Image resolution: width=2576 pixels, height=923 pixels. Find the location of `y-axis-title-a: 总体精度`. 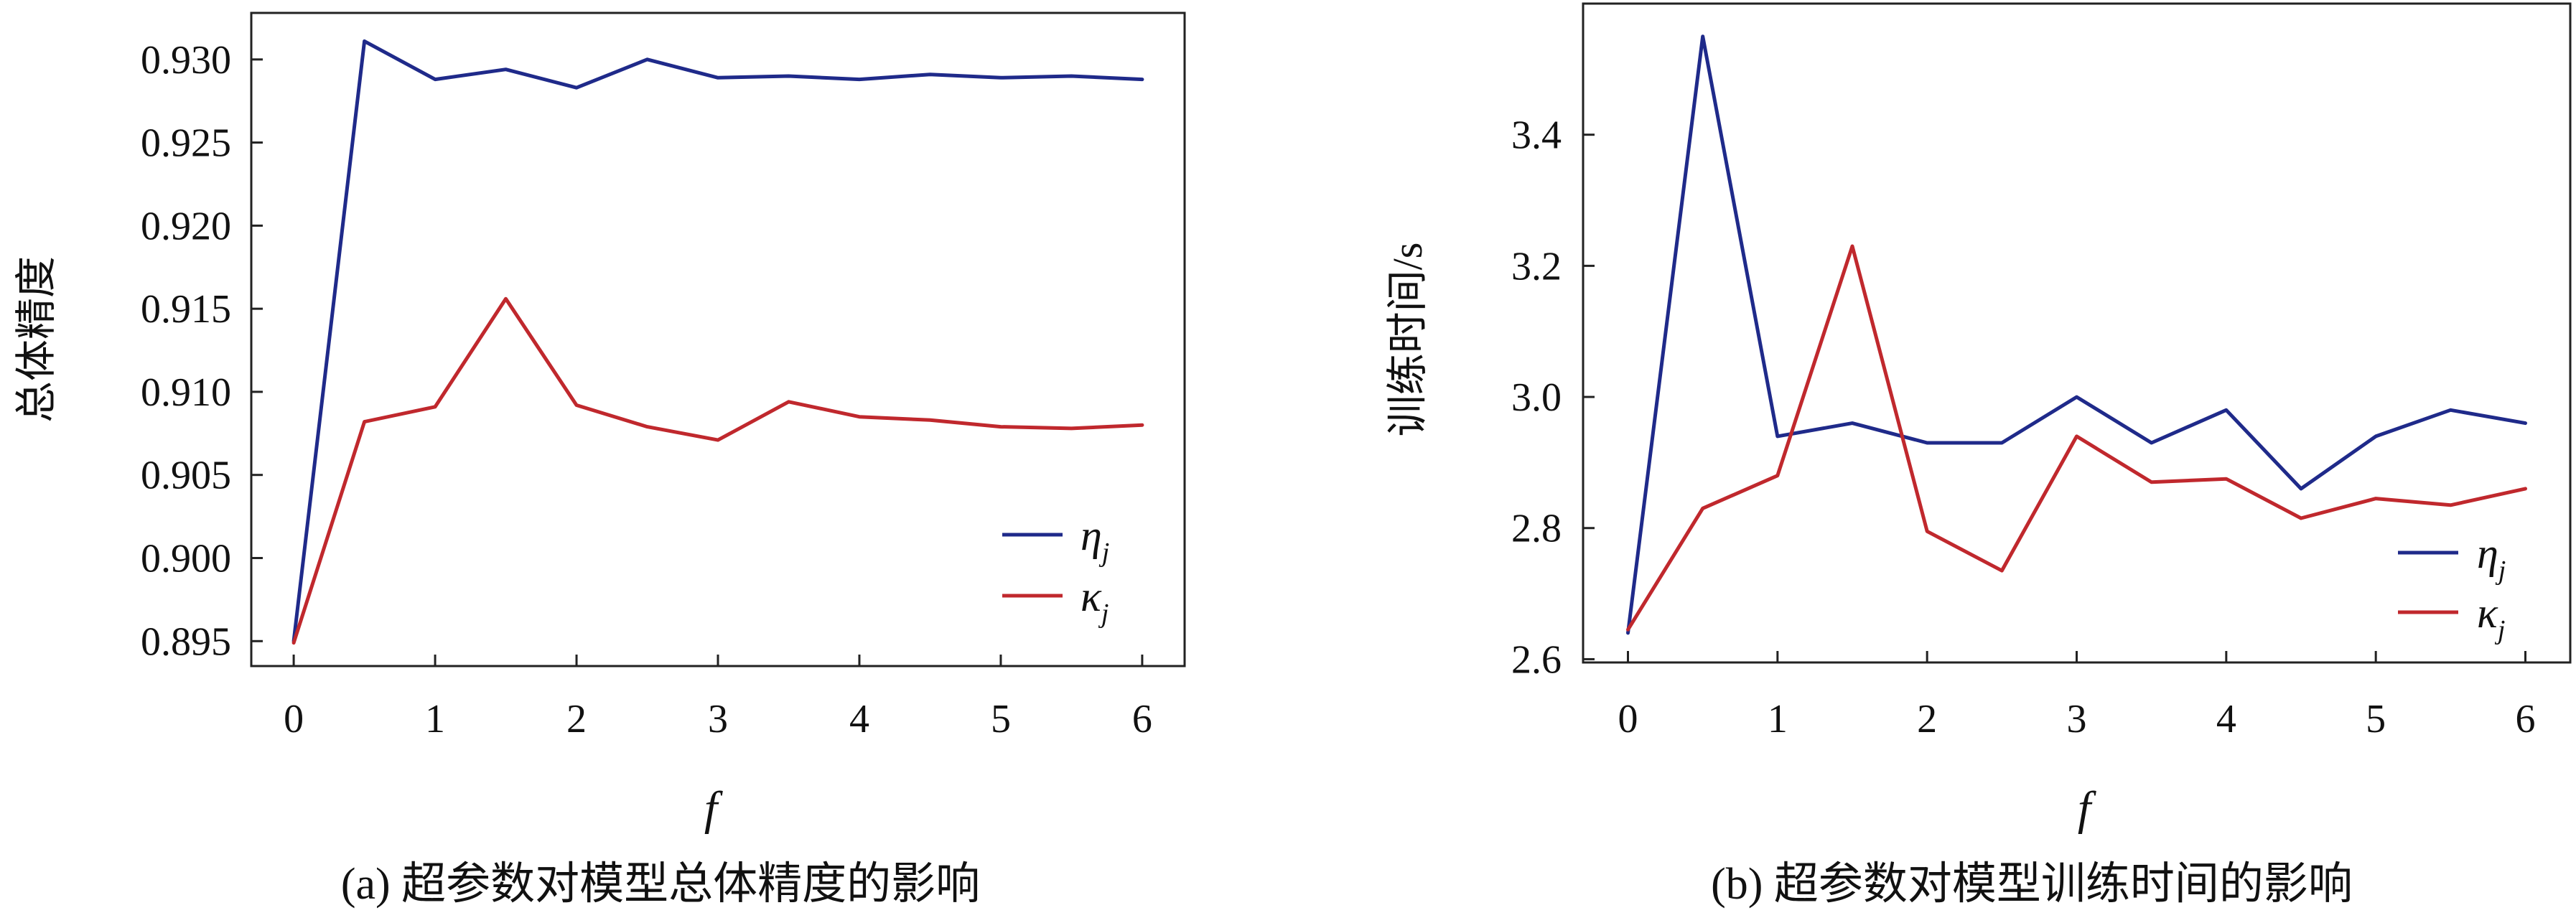

y-axis-title-a: 总体精度 is located at coordinates (36, 339).